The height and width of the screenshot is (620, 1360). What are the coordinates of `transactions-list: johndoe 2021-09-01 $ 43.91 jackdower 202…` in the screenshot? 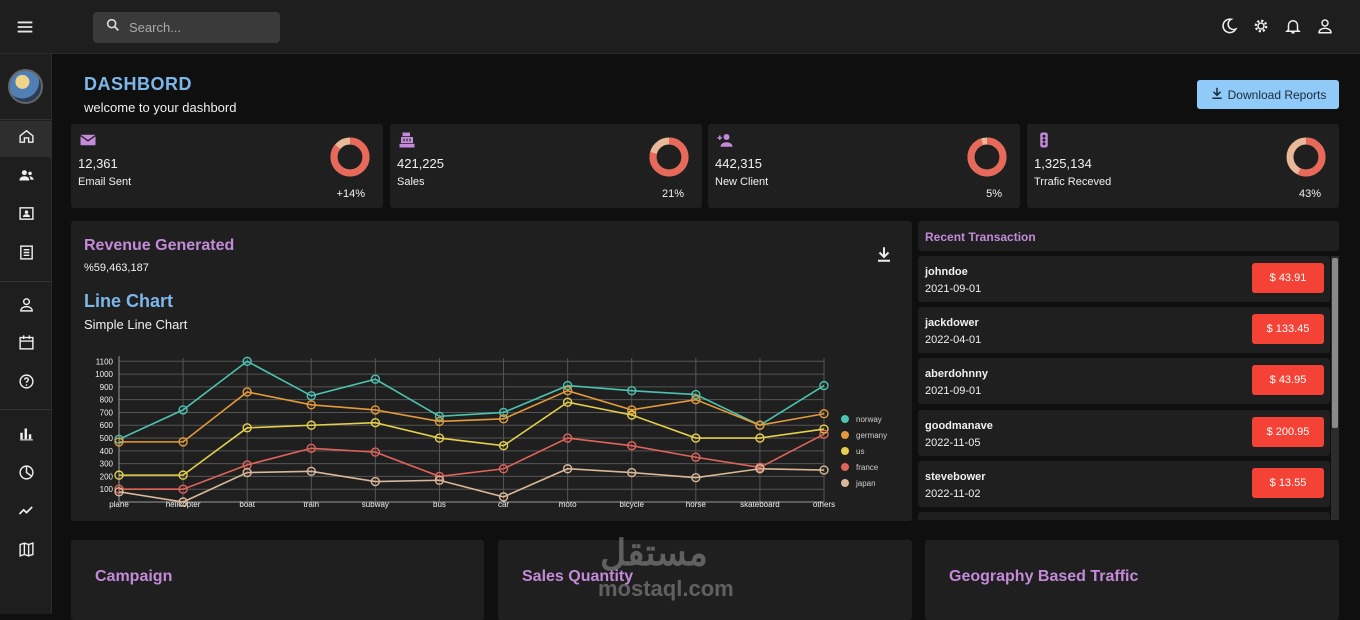 It's located at (1128, 388).